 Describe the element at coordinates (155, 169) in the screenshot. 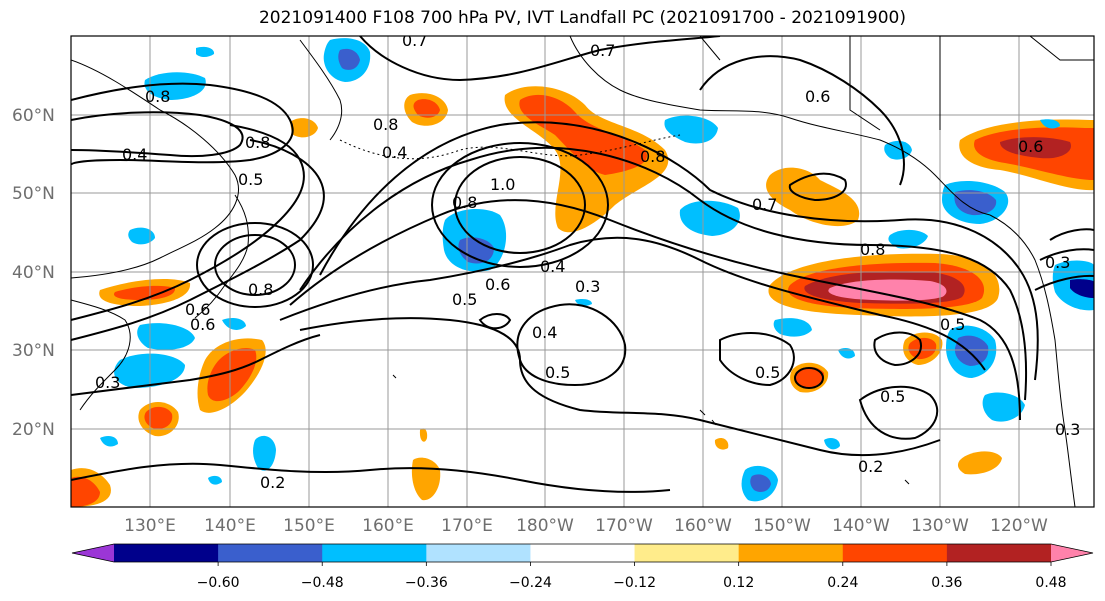

I see `coastline-asia` at that location.